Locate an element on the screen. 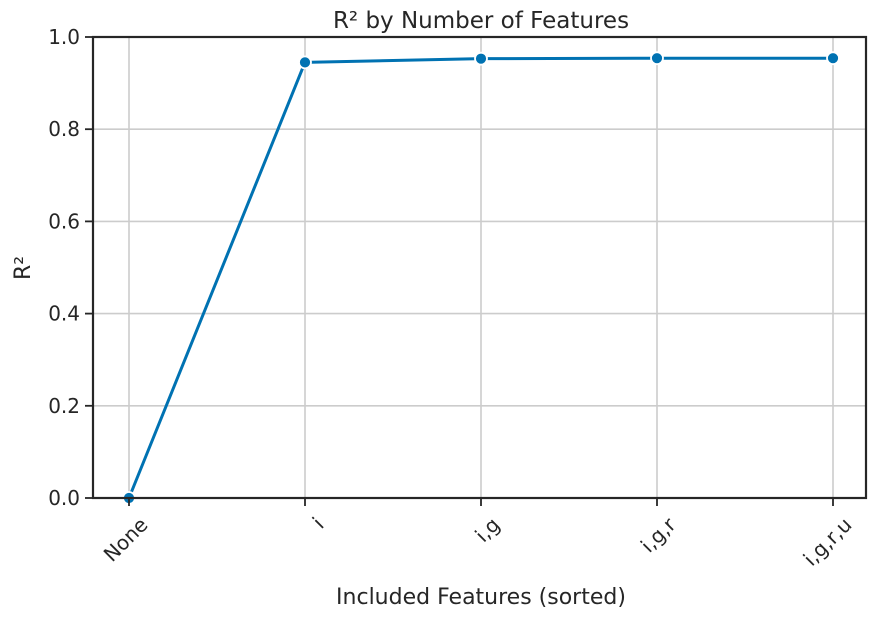  x-axis-label: Included Features (sorted) is located at coordinates (481, 597).